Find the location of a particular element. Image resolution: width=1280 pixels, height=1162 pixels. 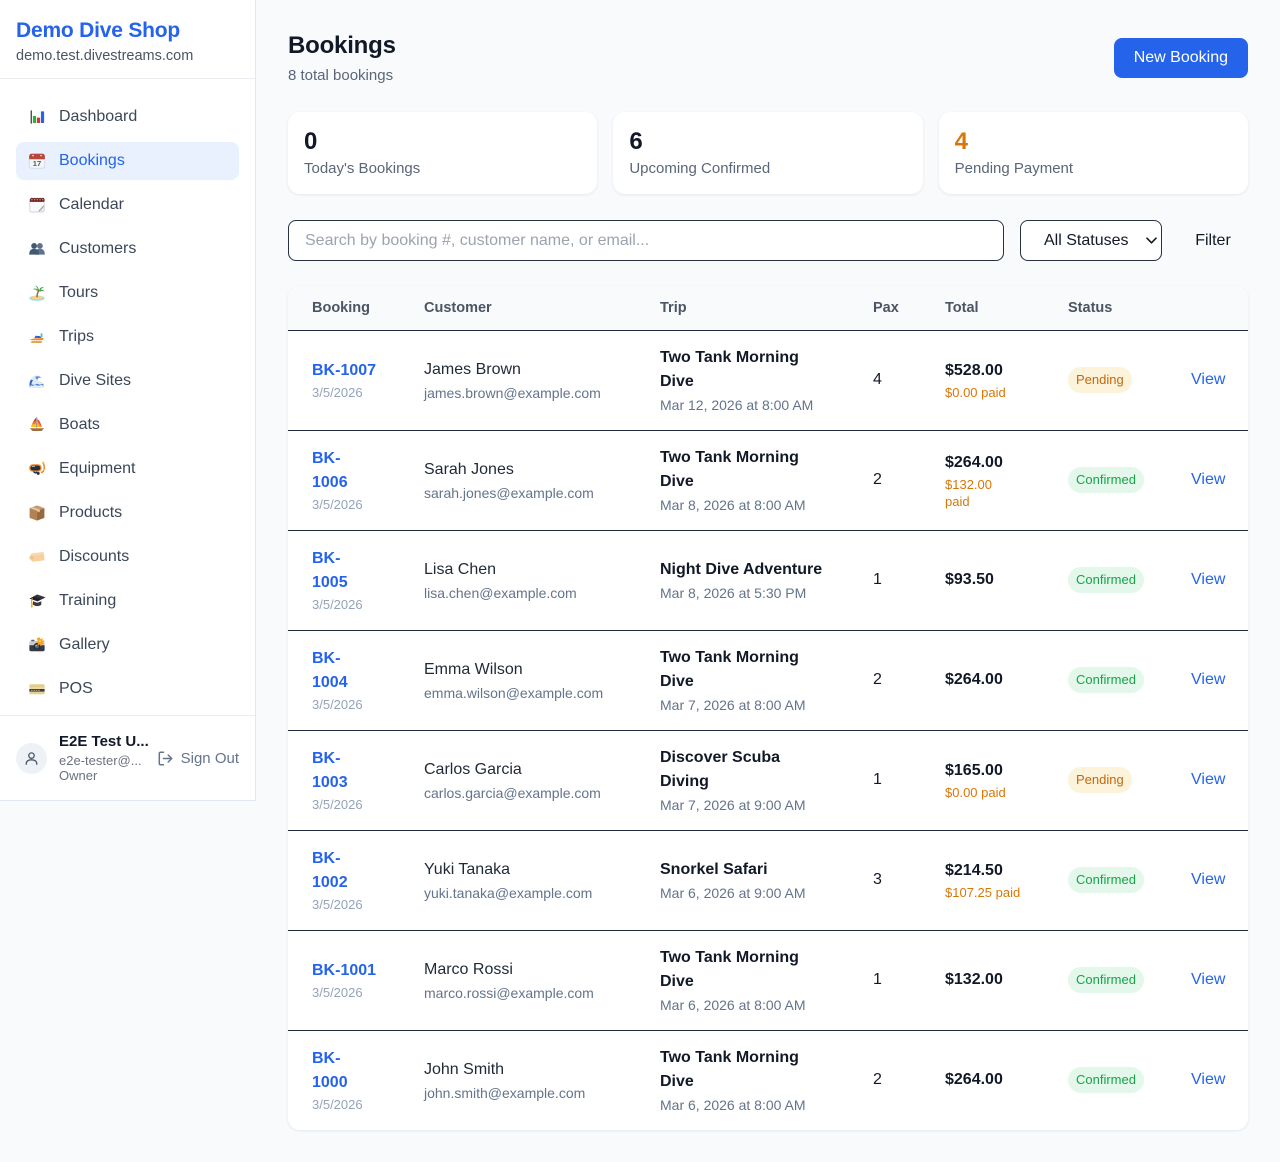

svg-text: 17 is located at coordinates (37, 163).